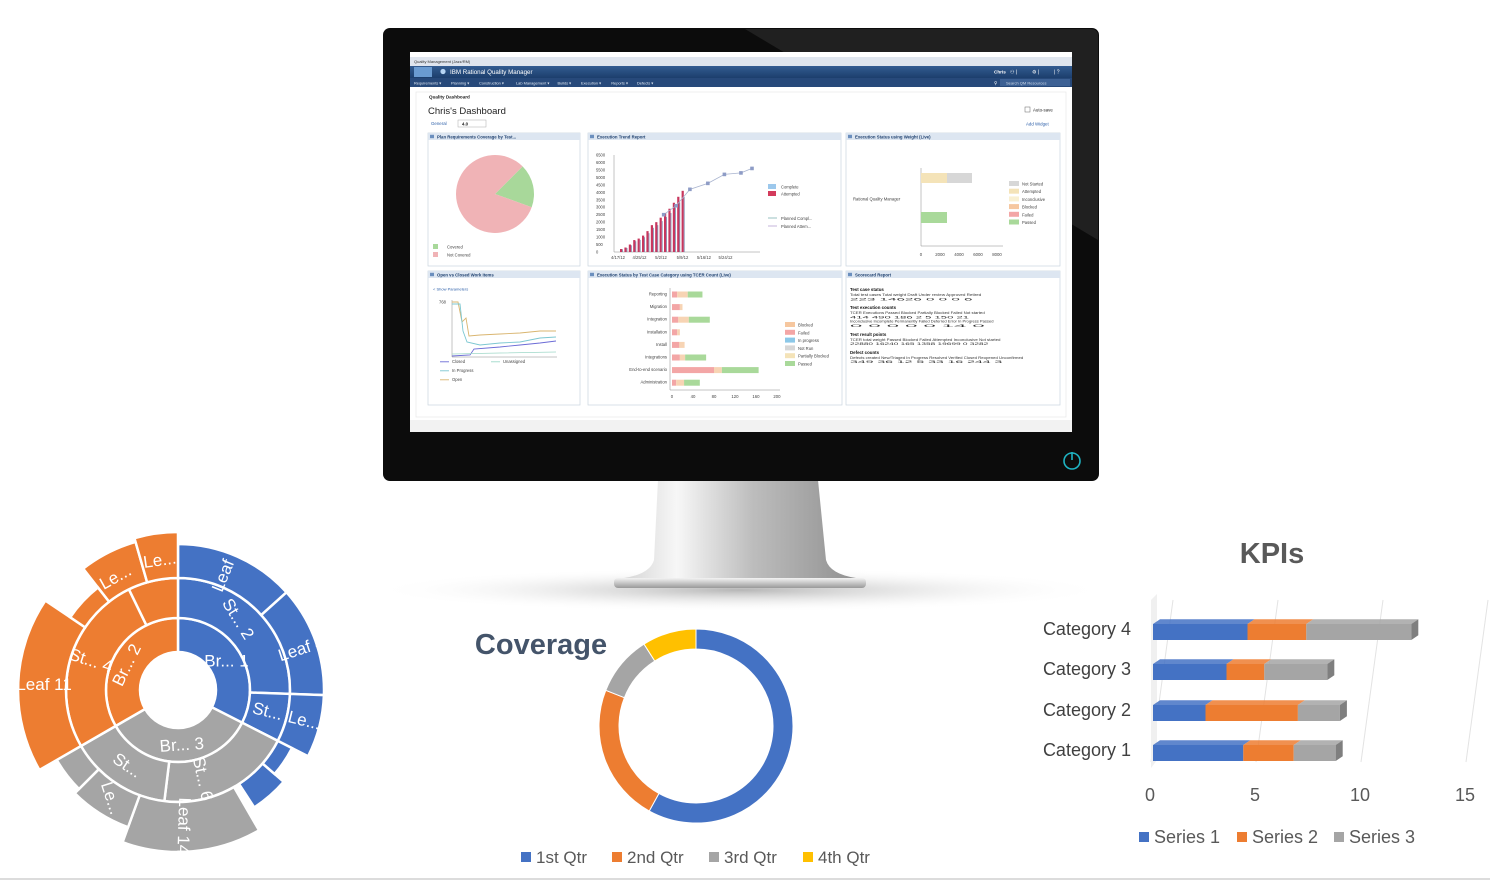 The image size is (1490, 881). What do you see at coordinates (790, 348) in the screenshot?
I see `legend-swatch-not-run` at bounding box center [790, 348].